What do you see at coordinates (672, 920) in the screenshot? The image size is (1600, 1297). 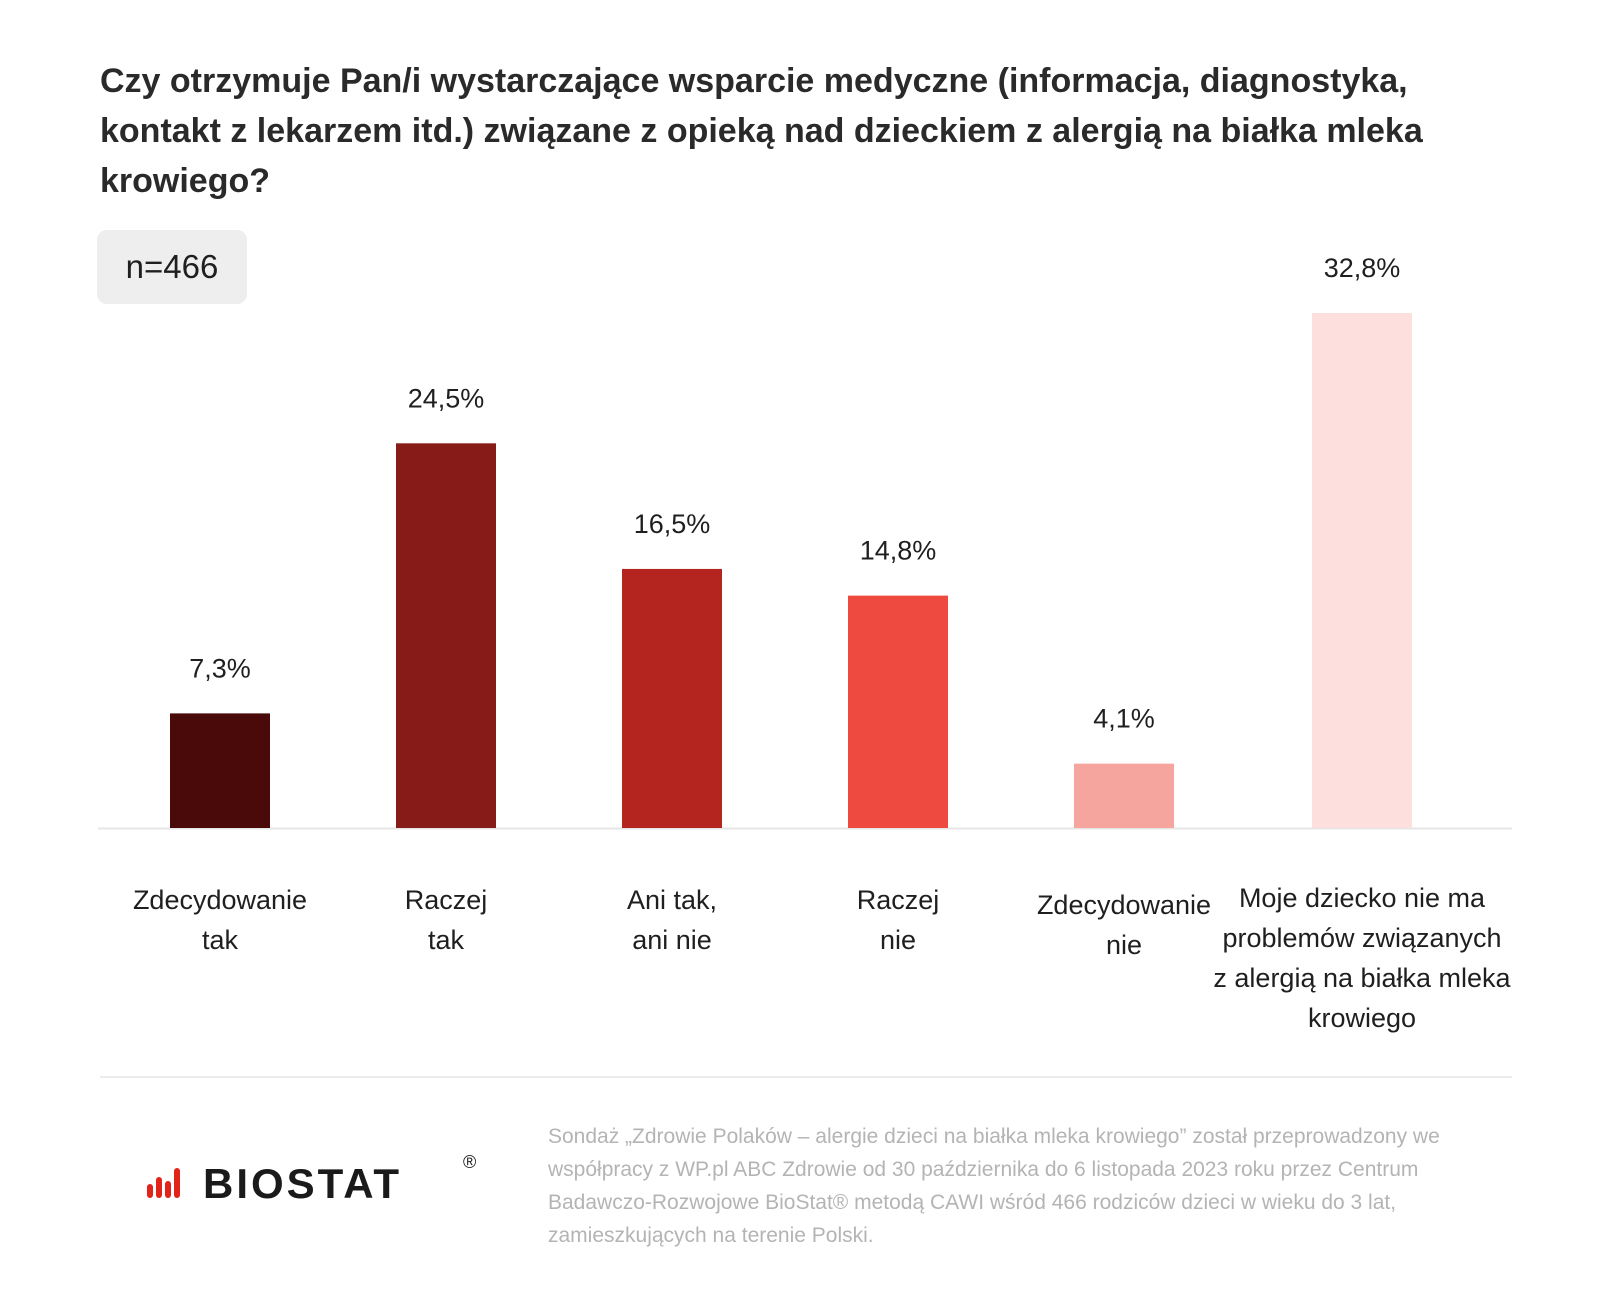 I see `category-label: Ani tak, ani nie` at bounding box center [672, 920].